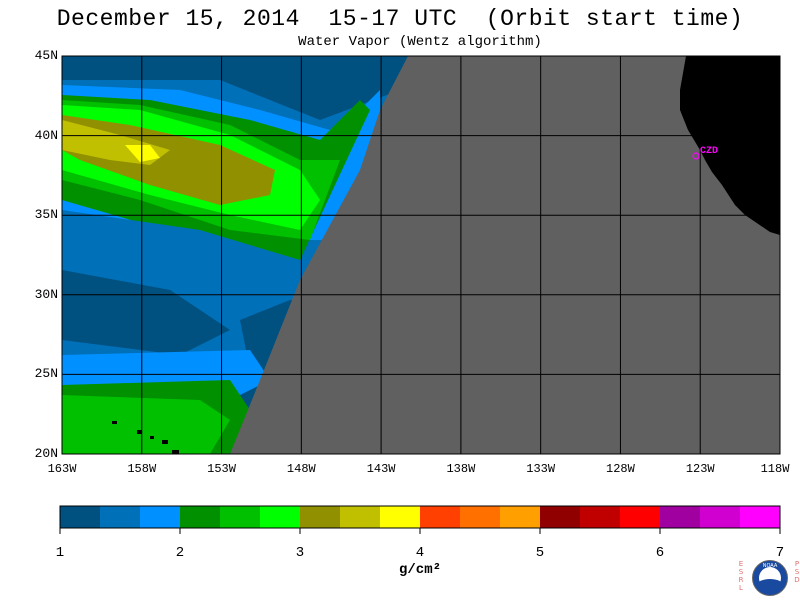 The image size is (800, 600). I want to click on land-coastline, so click(730, 145).